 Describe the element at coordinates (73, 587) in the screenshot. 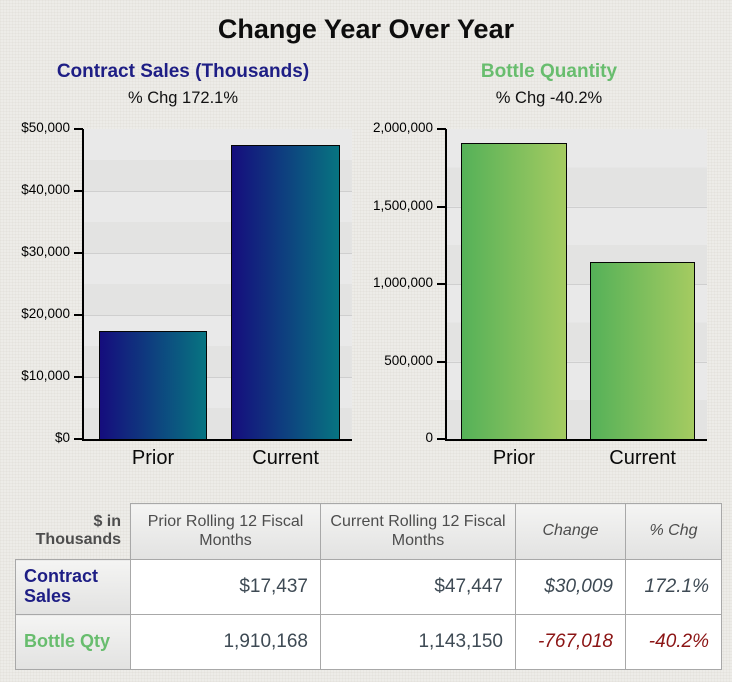

I see `row-label: Contract Sales` at that location.